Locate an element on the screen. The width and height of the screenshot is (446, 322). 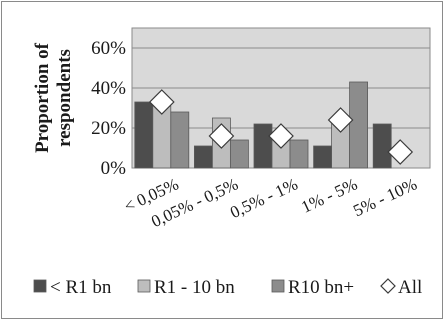
x-category-label: 1% - 5% is located at coordinates (329, 195).